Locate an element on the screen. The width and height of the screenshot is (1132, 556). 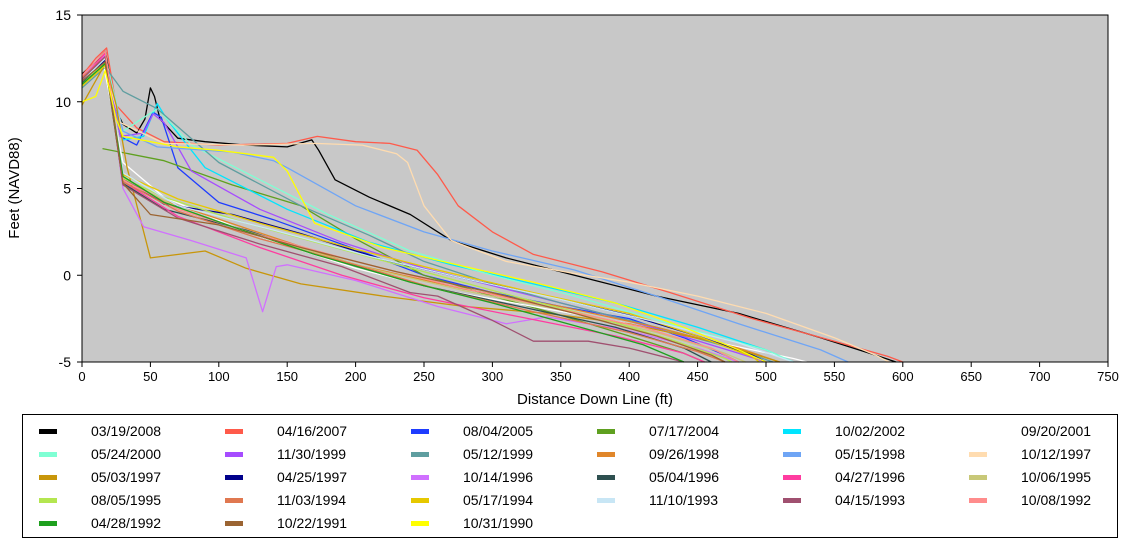
y-axis-label: Feet (NAVD88) is located at coordinates (14, 187).